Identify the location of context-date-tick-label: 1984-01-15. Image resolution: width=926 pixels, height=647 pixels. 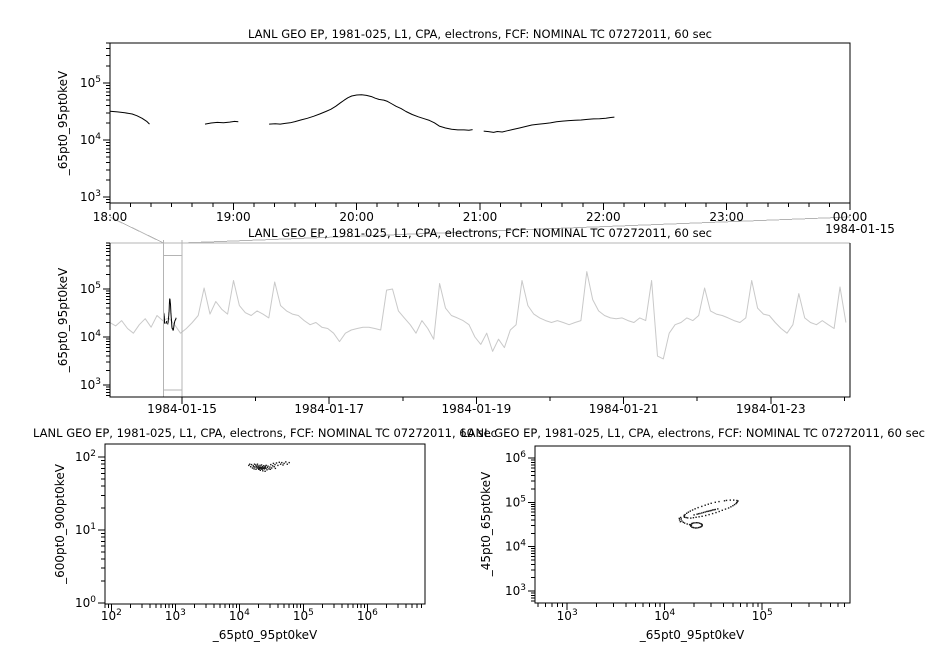
(182, 409).